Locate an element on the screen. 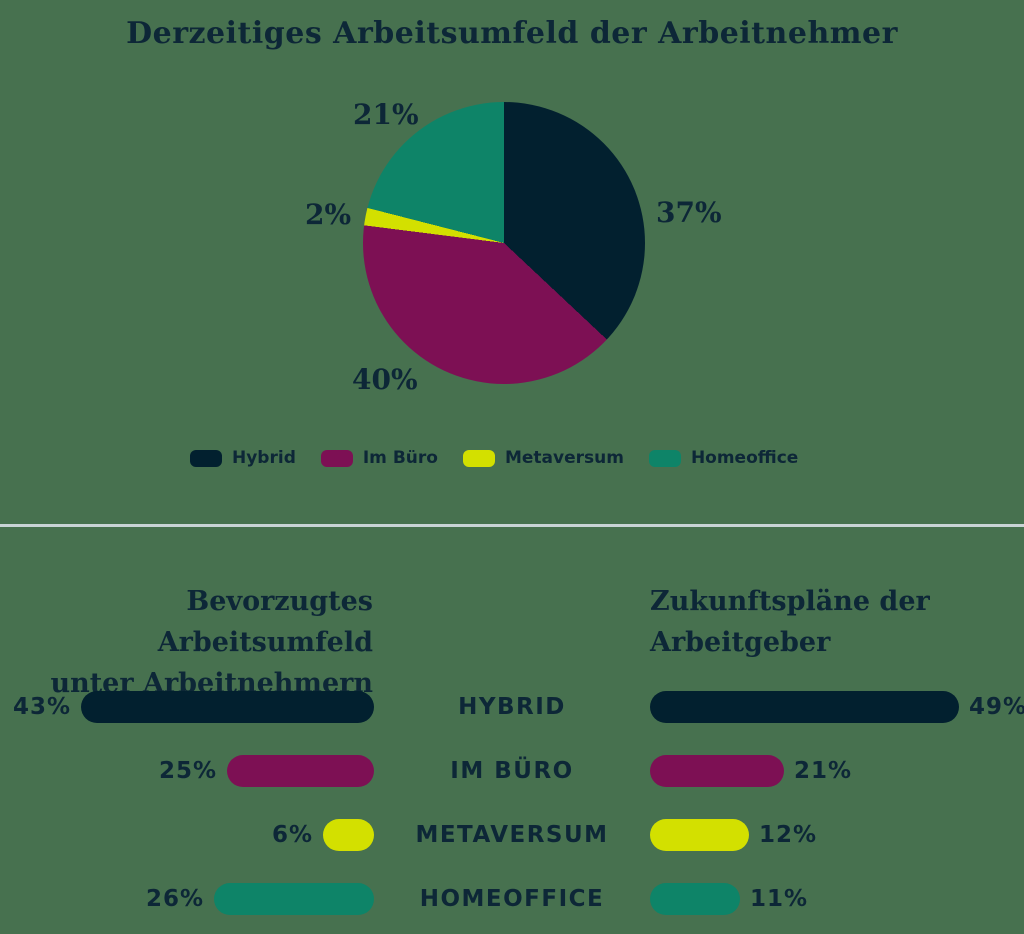 The image size is (1024, 934). category-zone: HYBRID is located at coordinates (512, 707).